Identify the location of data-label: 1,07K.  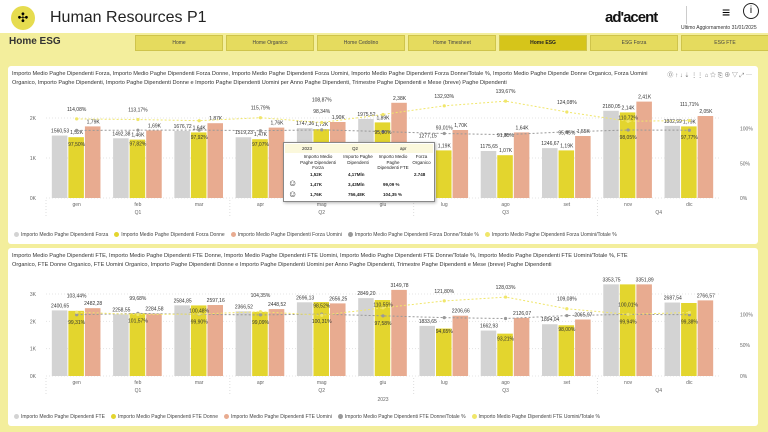
(506, 151).